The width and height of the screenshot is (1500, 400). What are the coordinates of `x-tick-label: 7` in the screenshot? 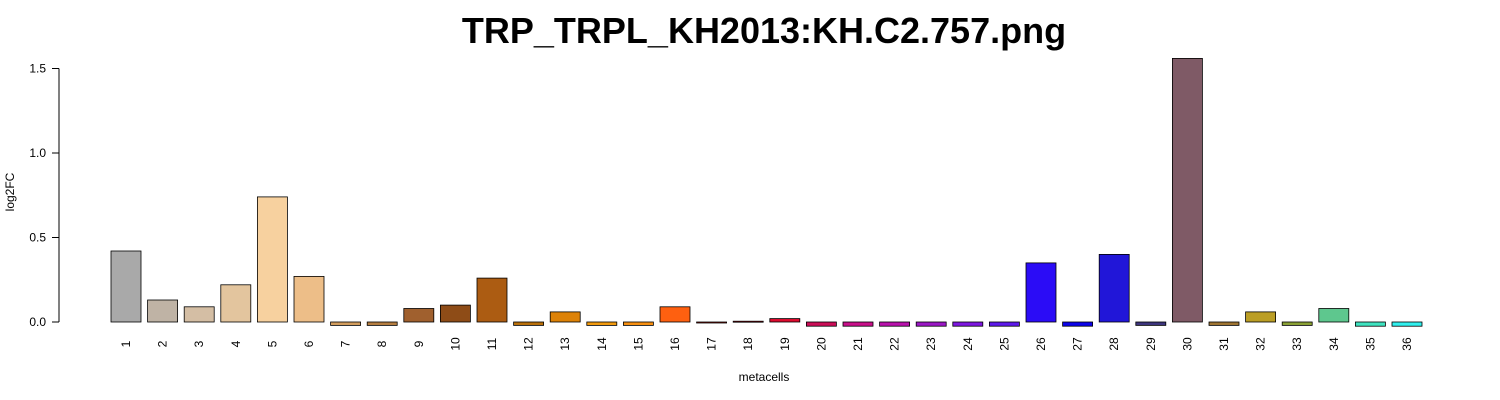 It's located at (346, 343).